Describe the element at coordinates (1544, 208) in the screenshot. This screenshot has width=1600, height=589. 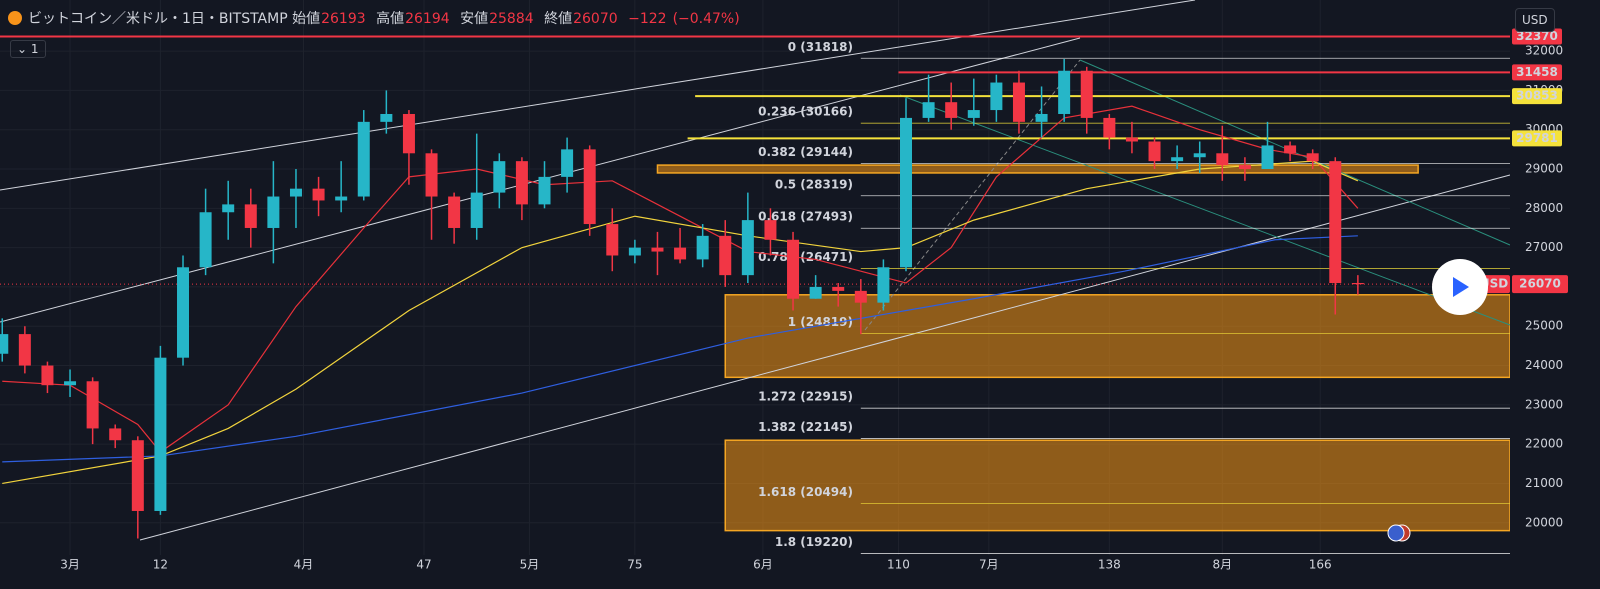
I see `y-tick-label: 28000` at that location.